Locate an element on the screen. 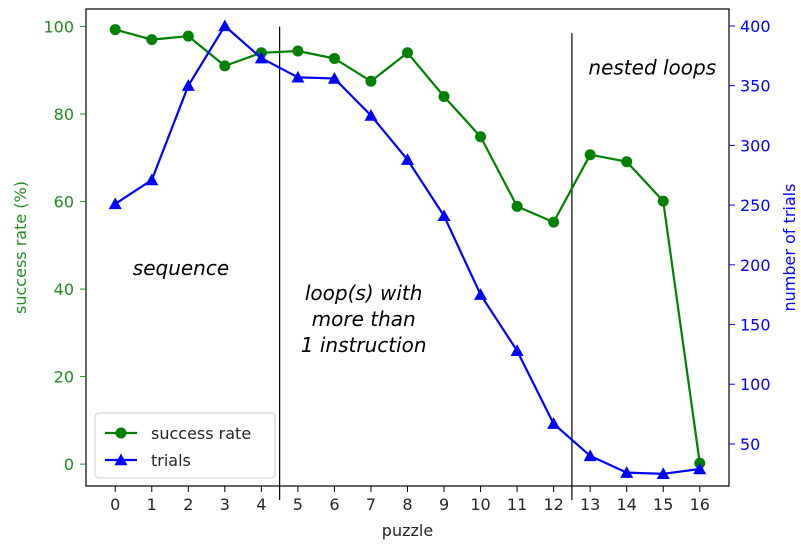 The height and width of the screenshot is (544, 801). y-left-tick-label-100: 100 is located at coordinates (58, 27).